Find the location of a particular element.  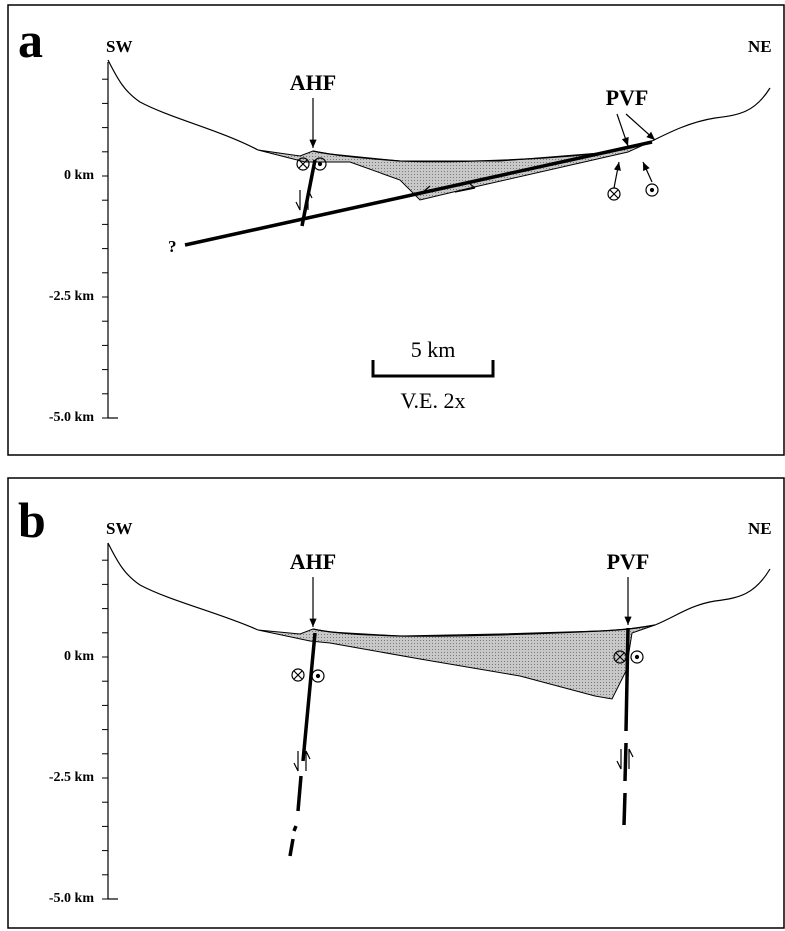

unknown-marker: ? is located at coordinates (172, 246).